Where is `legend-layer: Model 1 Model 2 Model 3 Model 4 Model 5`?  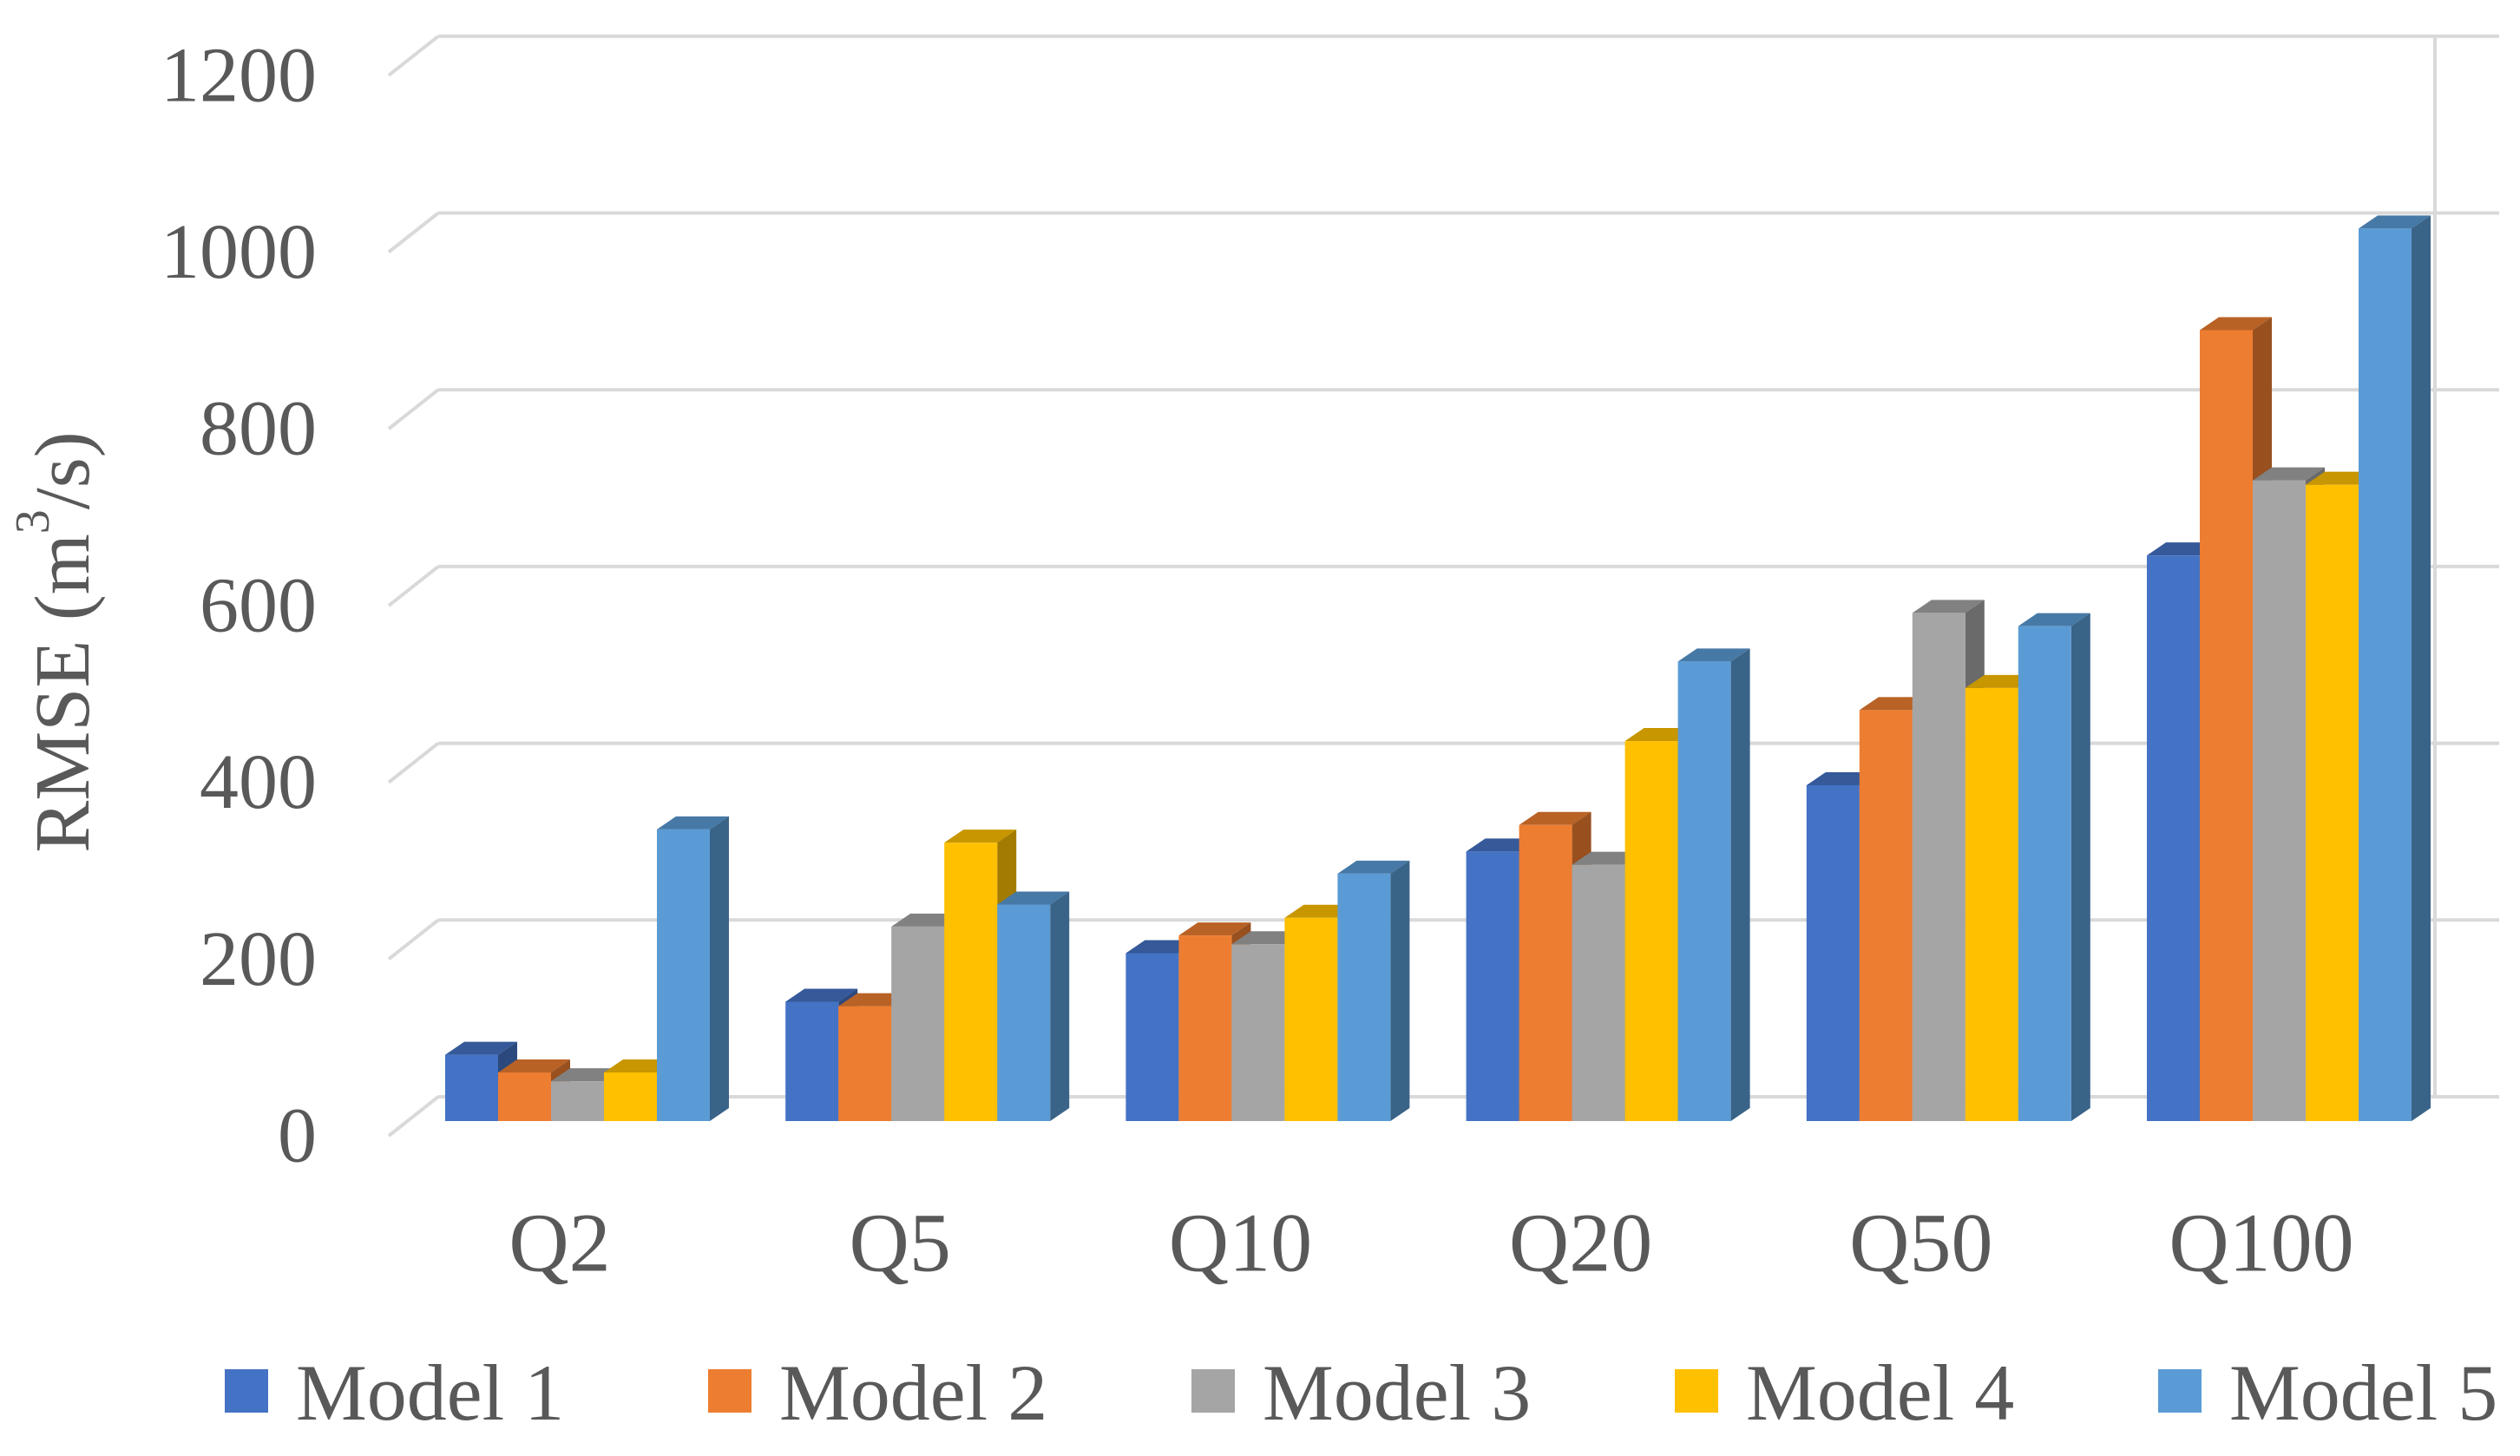
legend-layer: Model 1 Model 2 Model 3 Model 4 Model 5 is located at coordinates (1361, 1392).